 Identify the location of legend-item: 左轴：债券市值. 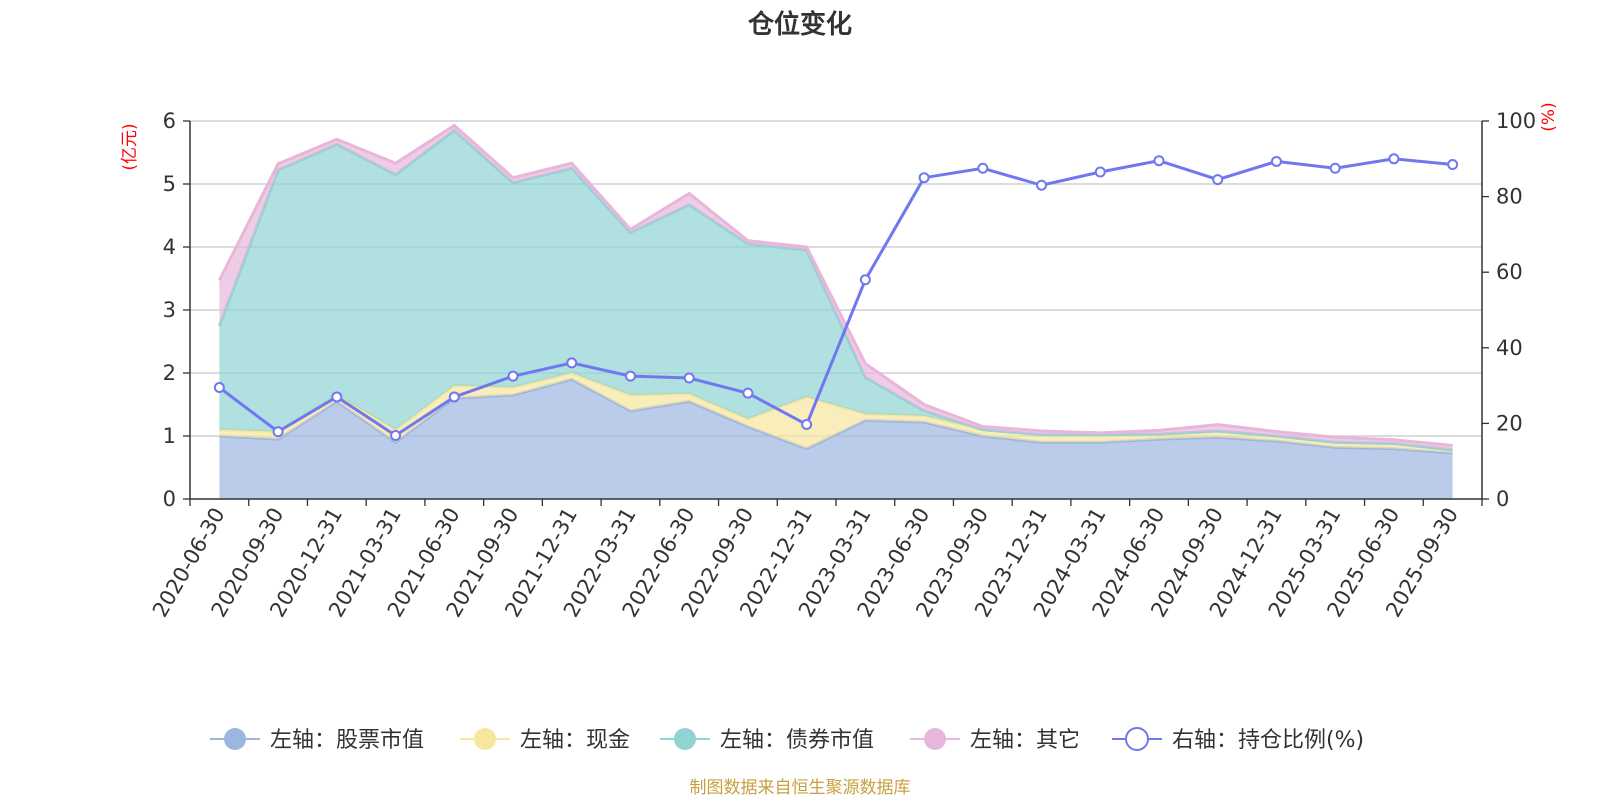
(767, 740).